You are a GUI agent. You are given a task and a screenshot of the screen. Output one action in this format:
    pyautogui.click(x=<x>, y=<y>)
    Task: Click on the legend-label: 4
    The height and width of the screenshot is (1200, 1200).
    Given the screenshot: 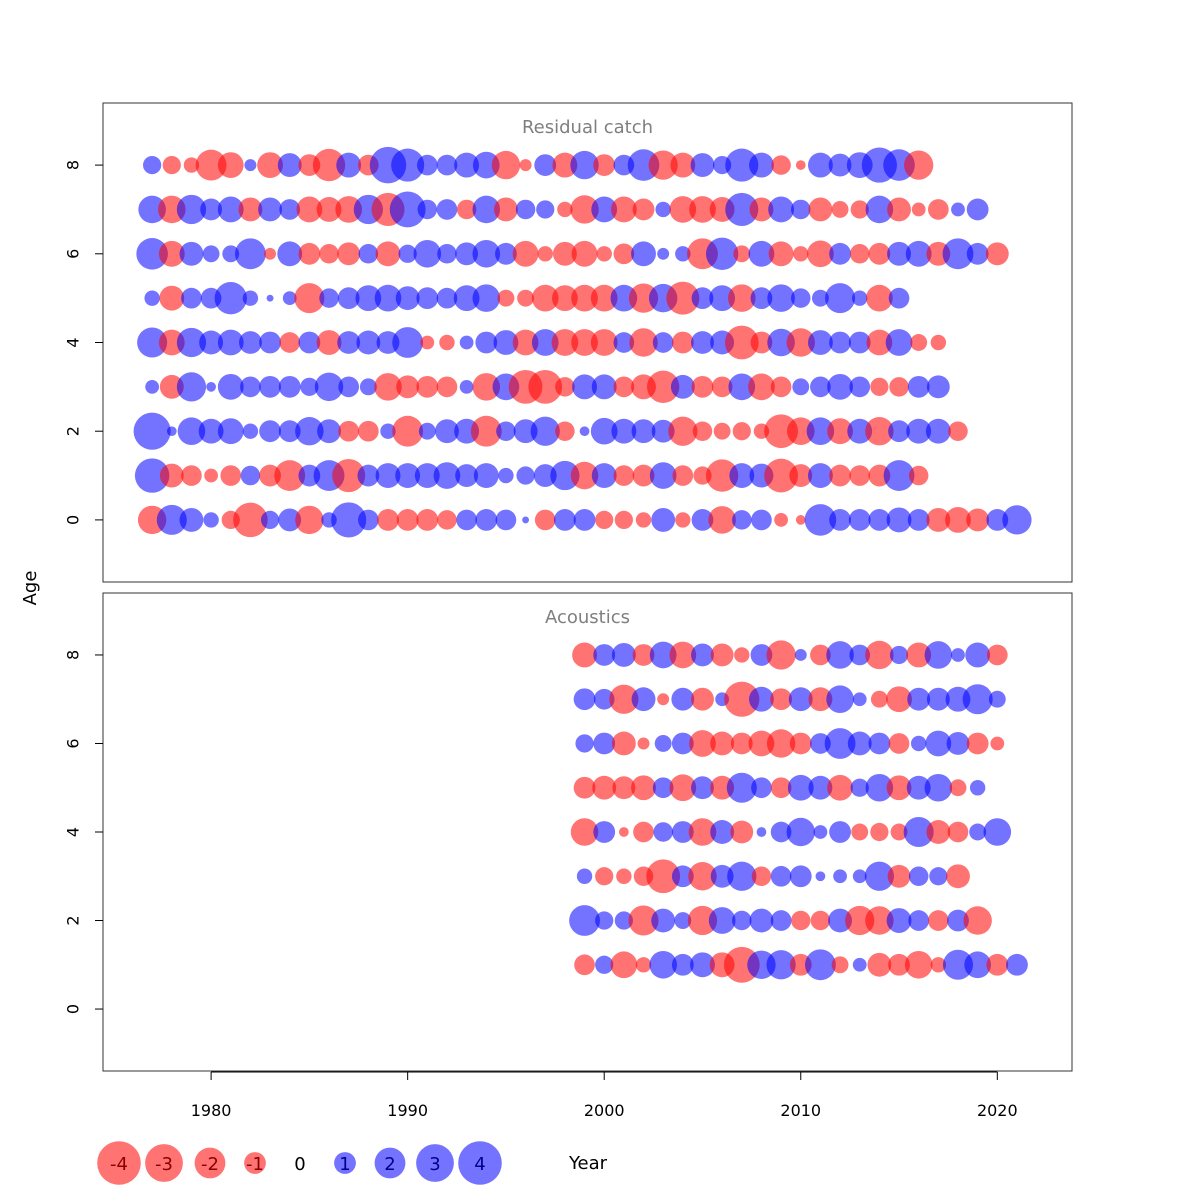 What is the action you would take?
    pyautogui.click(x=479, y=1164)
    